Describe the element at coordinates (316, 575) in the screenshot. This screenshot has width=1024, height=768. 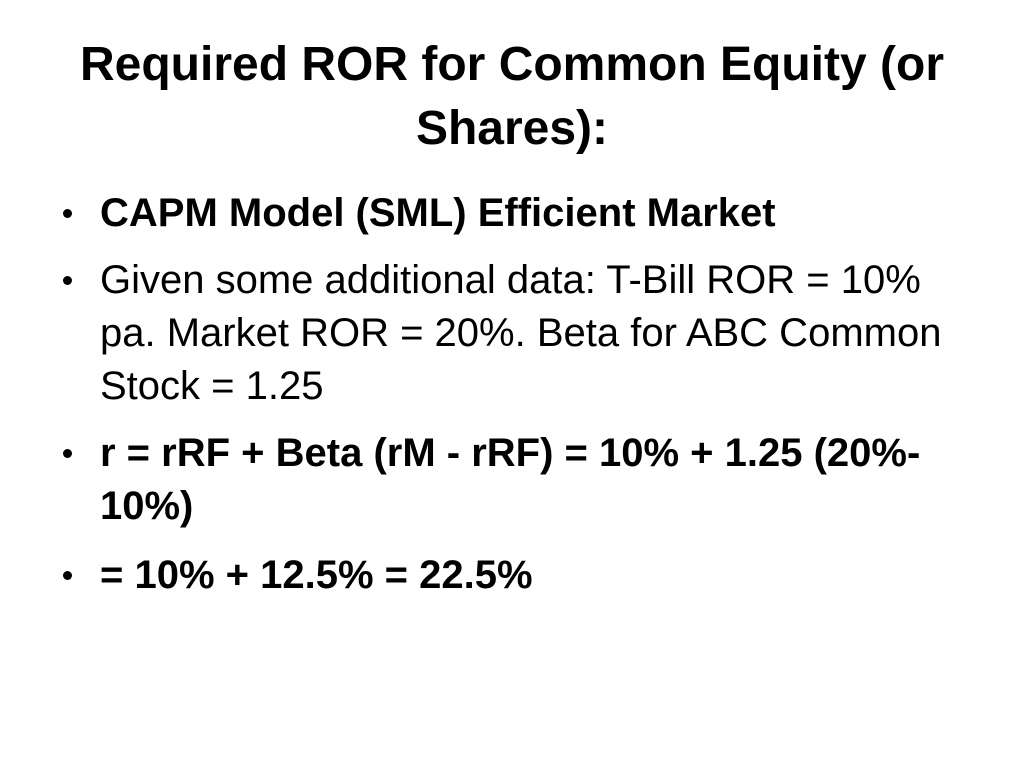
I see `bullet-text-line: = 10% + 12.5% = 22.5%` at that location.